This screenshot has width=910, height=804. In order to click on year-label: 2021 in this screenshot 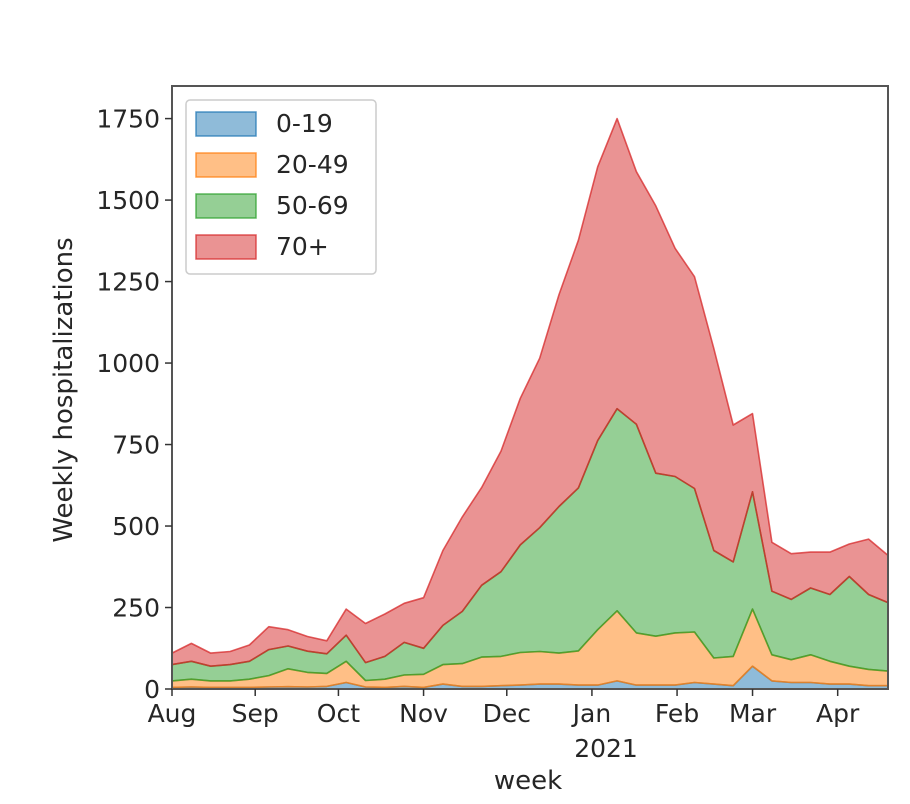, I will do `click(606, 748)`.